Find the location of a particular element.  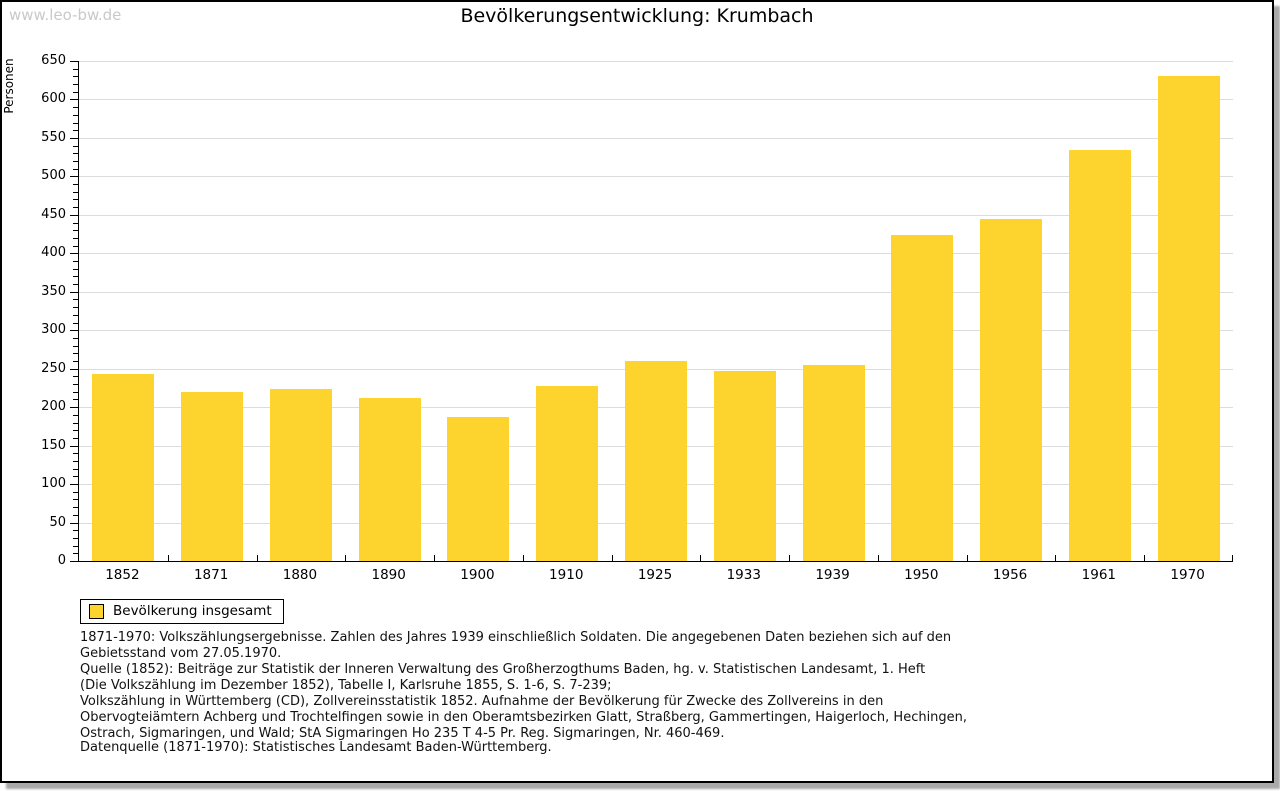

x-tick-label: 1871 is located at coordinates (211, 575).